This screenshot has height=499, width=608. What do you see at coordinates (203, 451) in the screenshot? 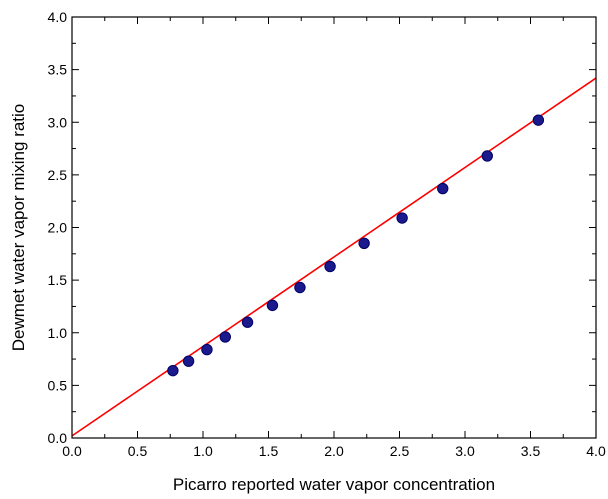
I see `x-tick-label: 1.0` at bounding box center [203, 451].